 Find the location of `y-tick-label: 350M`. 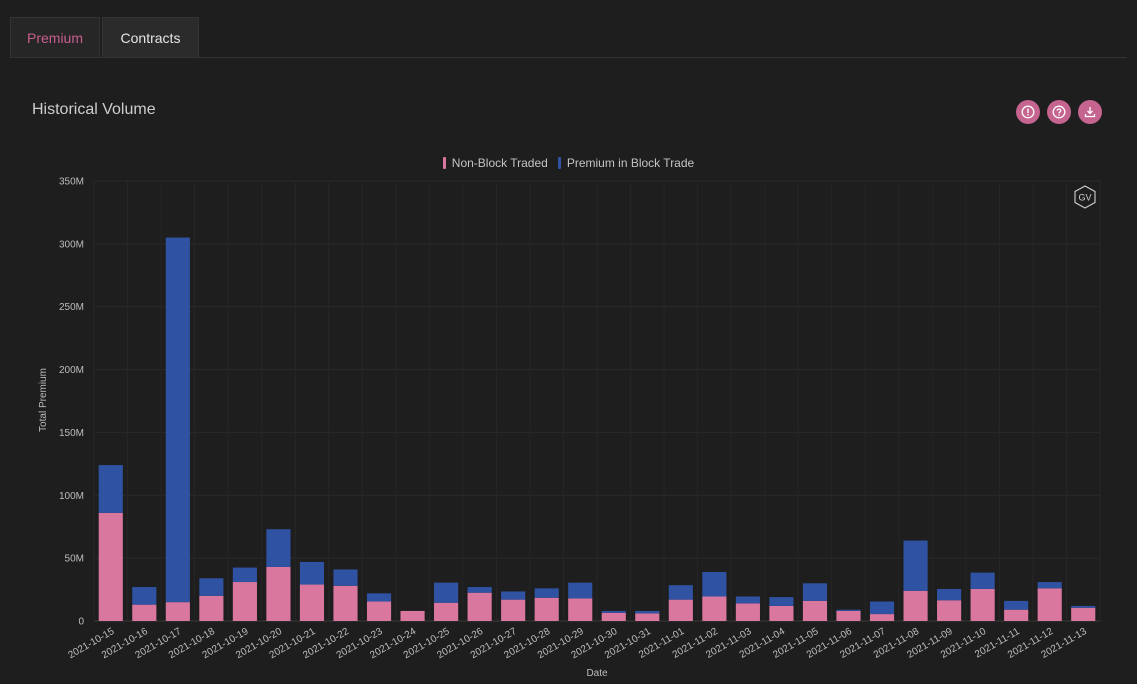

y-tick-label: 350M is located at coordinates (71, 182).